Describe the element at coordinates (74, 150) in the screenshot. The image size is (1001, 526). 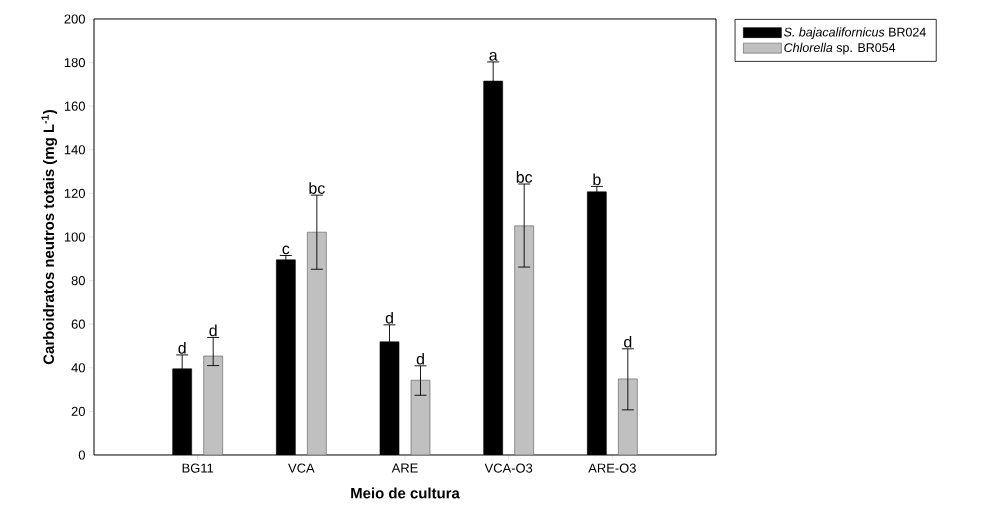
I see `y-tick-label: 140` at that location.